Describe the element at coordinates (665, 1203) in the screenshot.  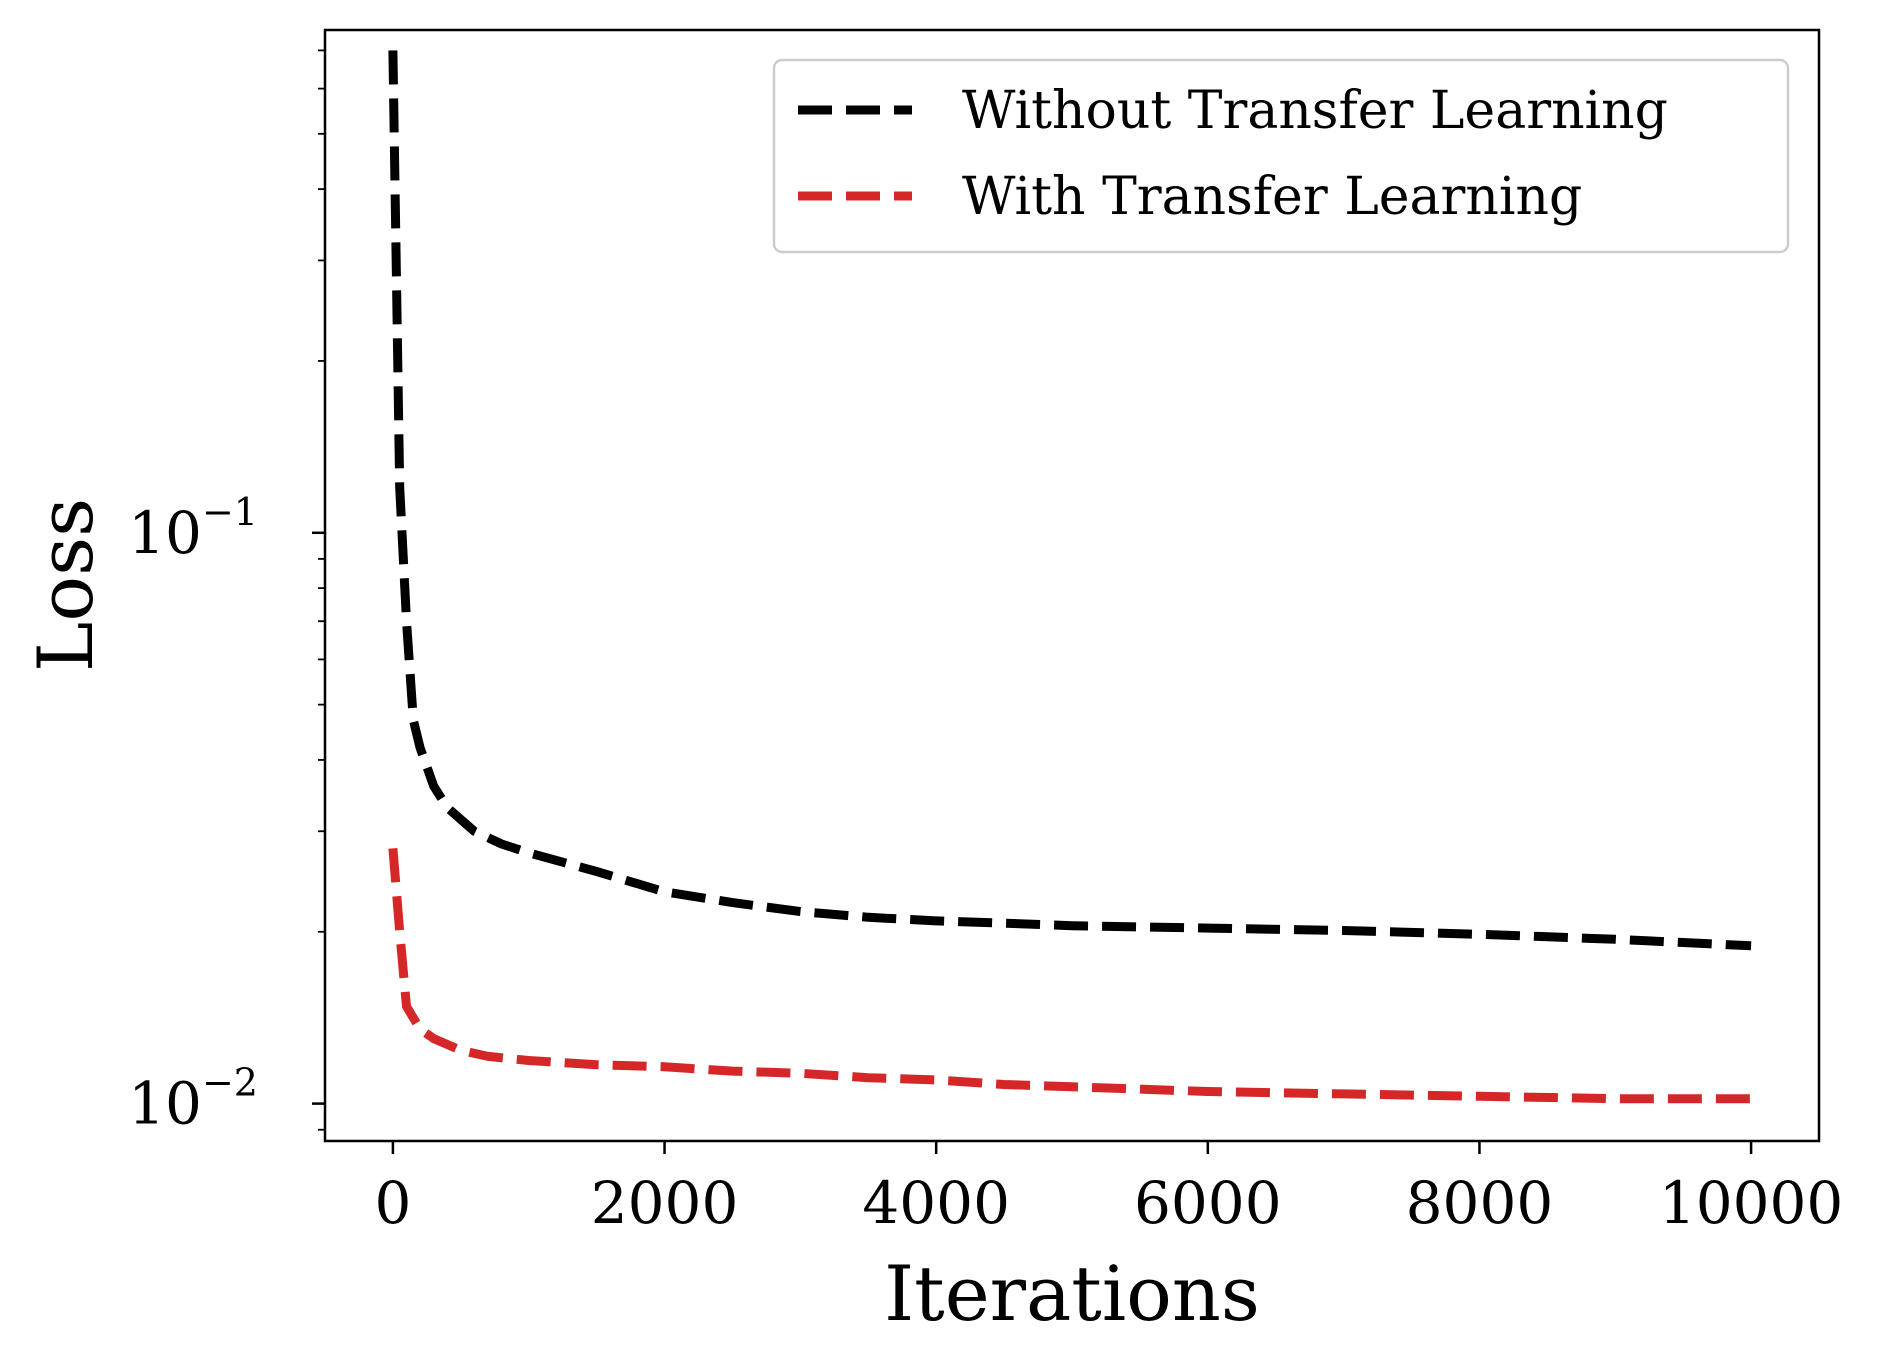
I see `x-tick-label: 2000` at that location.